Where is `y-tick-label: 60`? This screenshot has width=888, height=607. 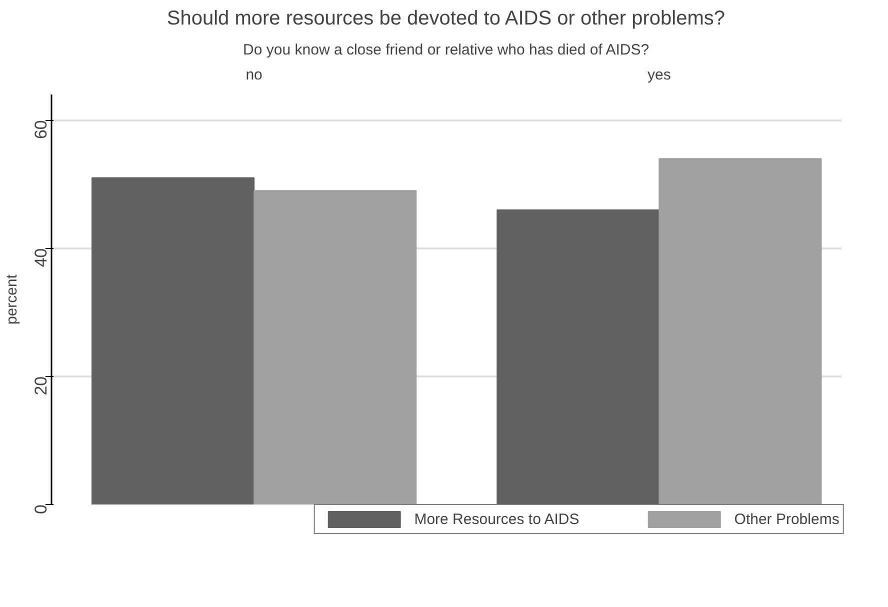 y-tick-label: 60 is located at coordinates (41, 130).